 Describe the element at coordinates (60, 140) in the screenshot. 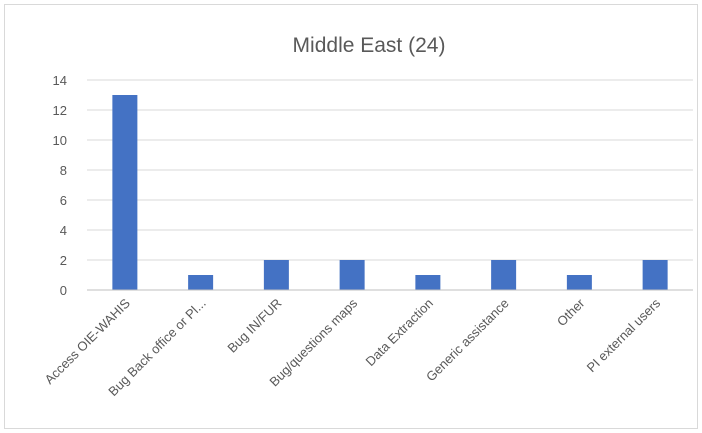

I see `y-tick-label: 10` at that location.